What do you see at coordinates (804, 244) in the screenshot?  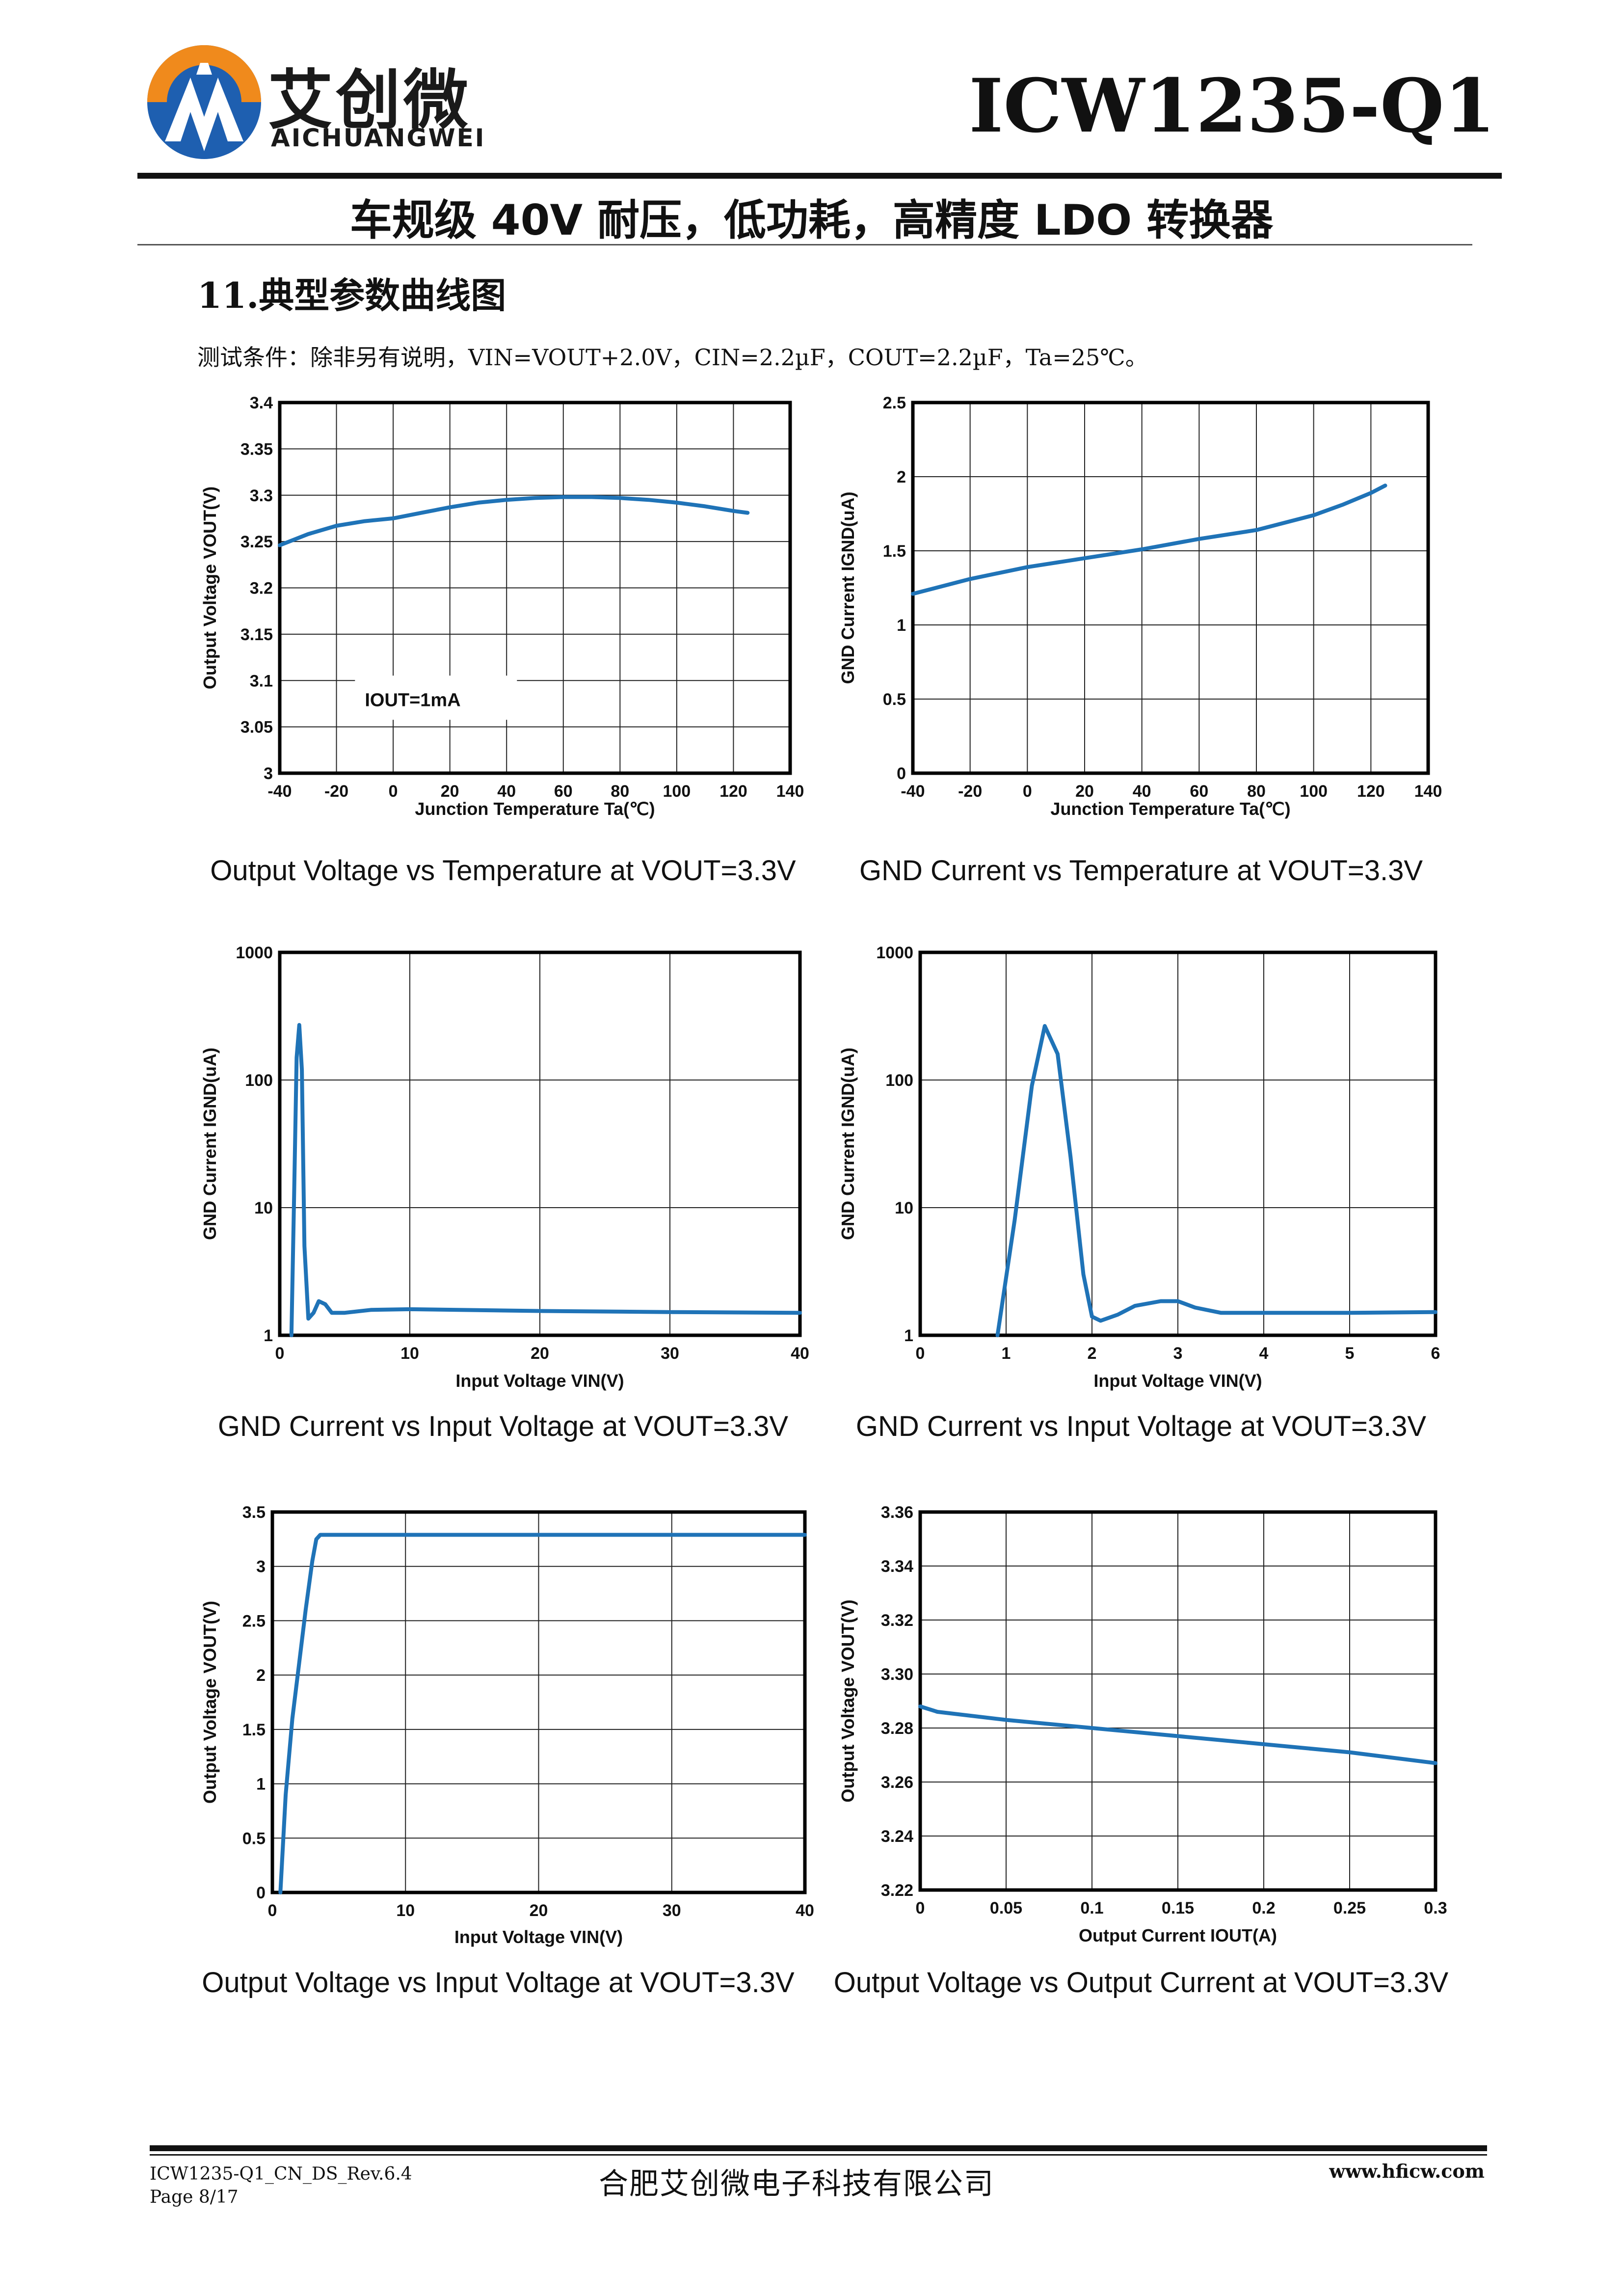 I see `subtitle-rule` at bounding box center [804, 244].